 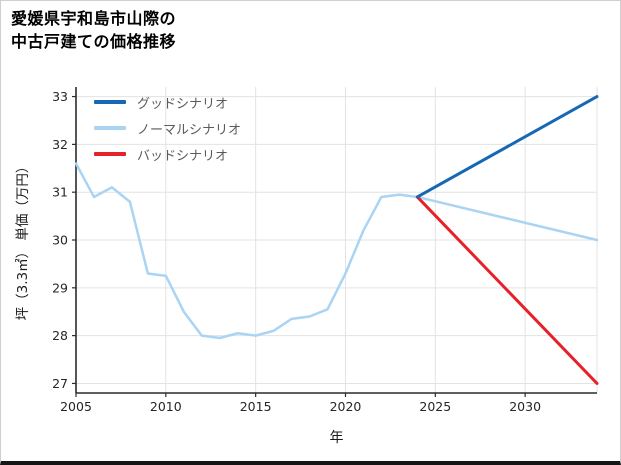 What do you see at coordinates (60, 96) in the screenshot?
I see `y-tick-label: 33` at bounding box center [60, 96].